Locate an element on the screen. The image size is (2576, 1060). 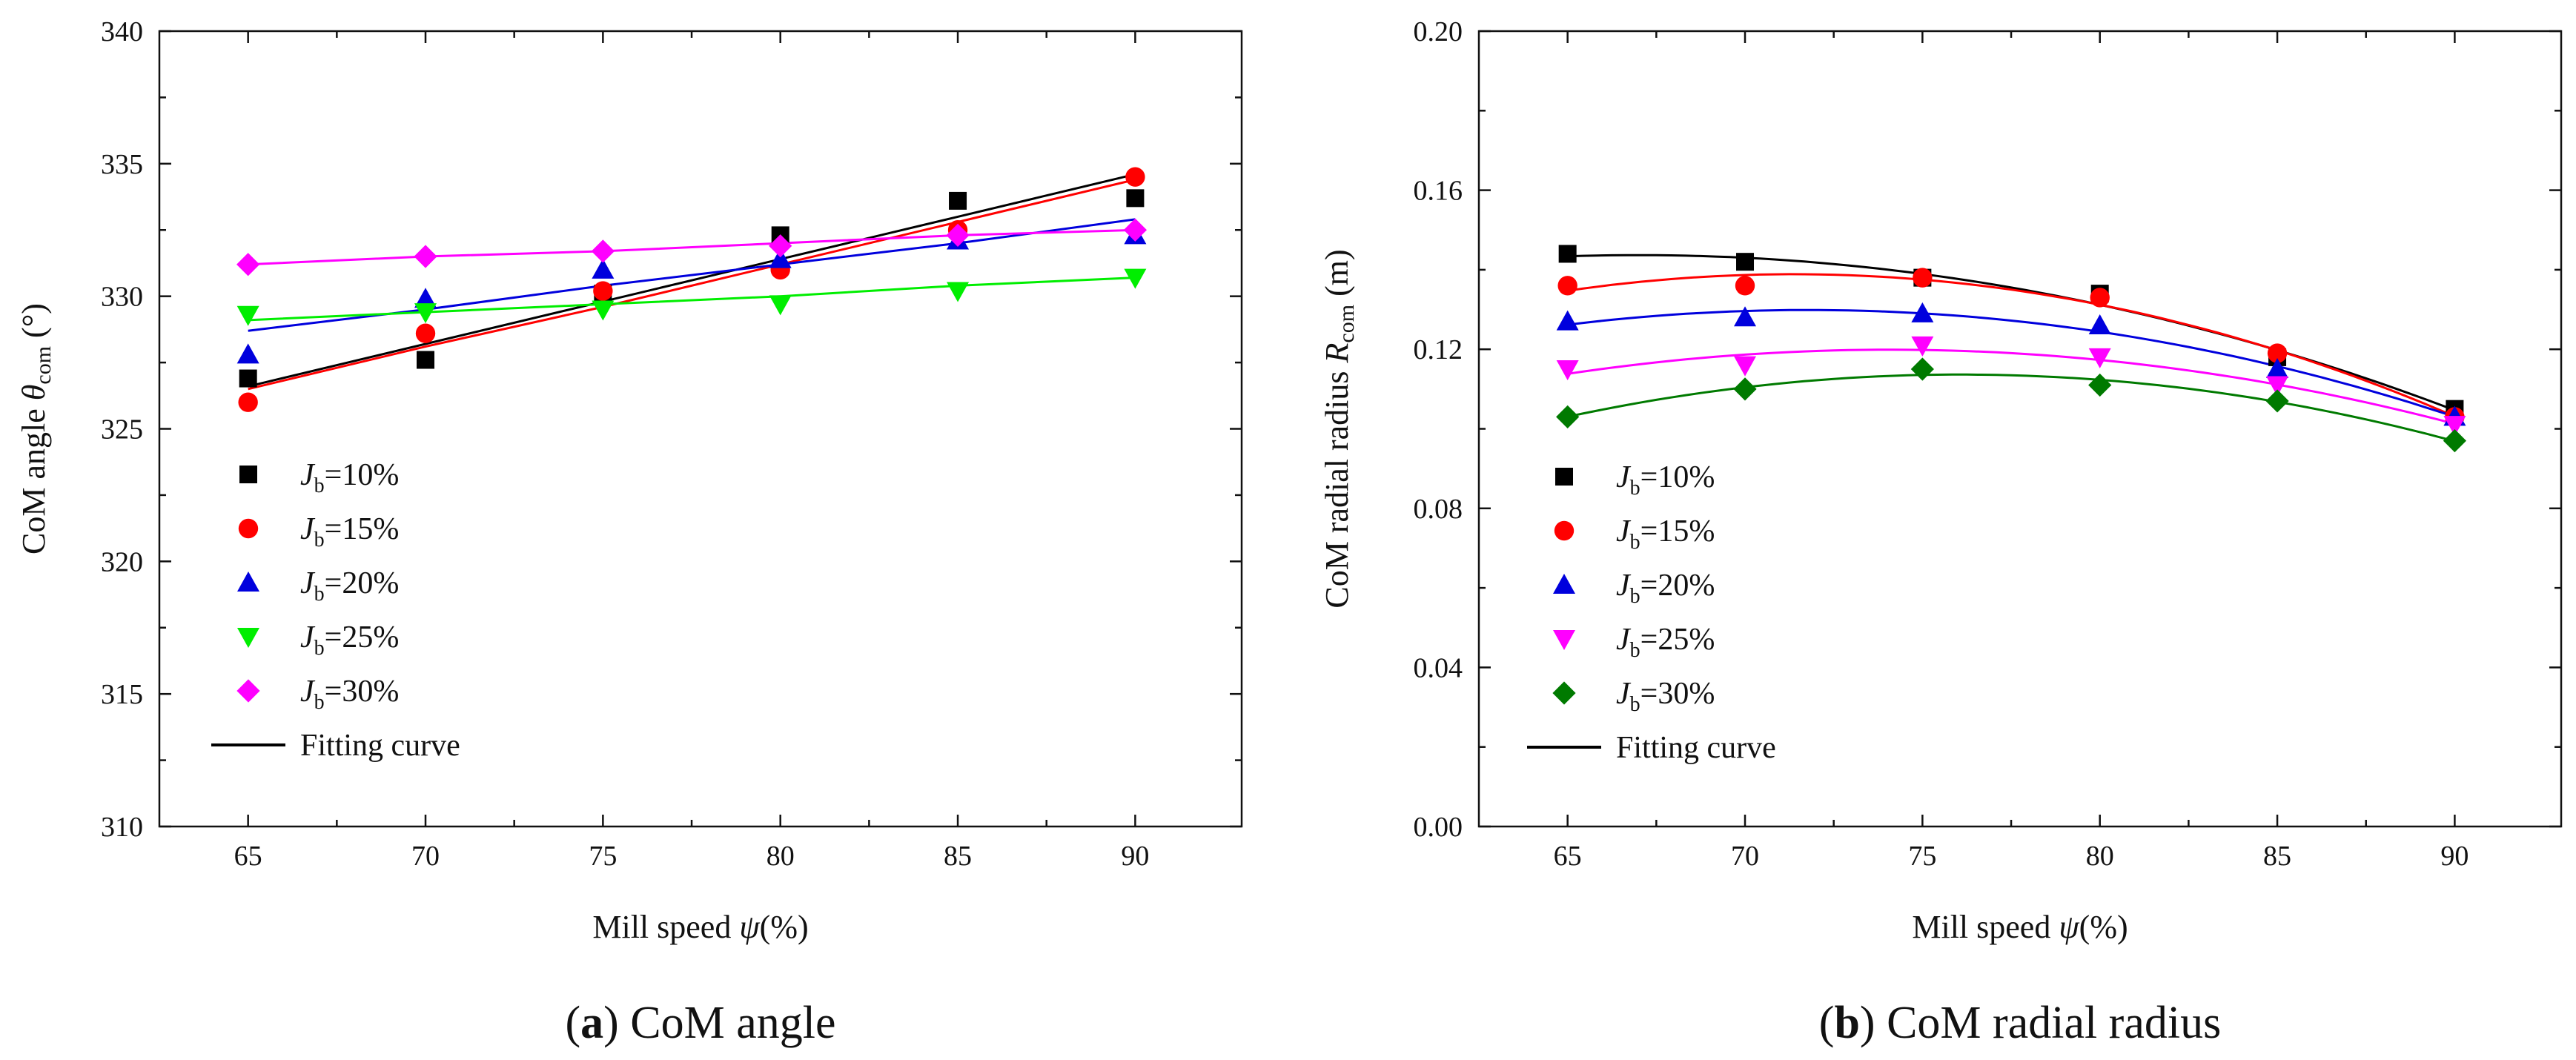
y-tick-label: 330 is located at coordinates (122, 297).